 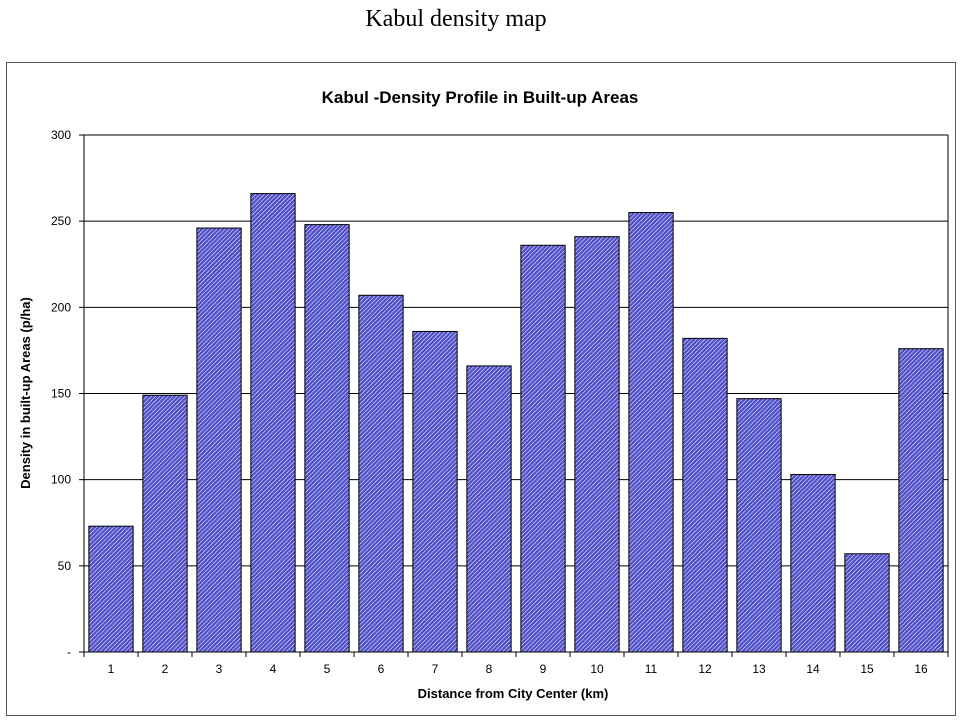 What do you see at coordinates (759, 669) in the screenshot?
I see `x-tick-label: 13` at bounding box center [759, 669].